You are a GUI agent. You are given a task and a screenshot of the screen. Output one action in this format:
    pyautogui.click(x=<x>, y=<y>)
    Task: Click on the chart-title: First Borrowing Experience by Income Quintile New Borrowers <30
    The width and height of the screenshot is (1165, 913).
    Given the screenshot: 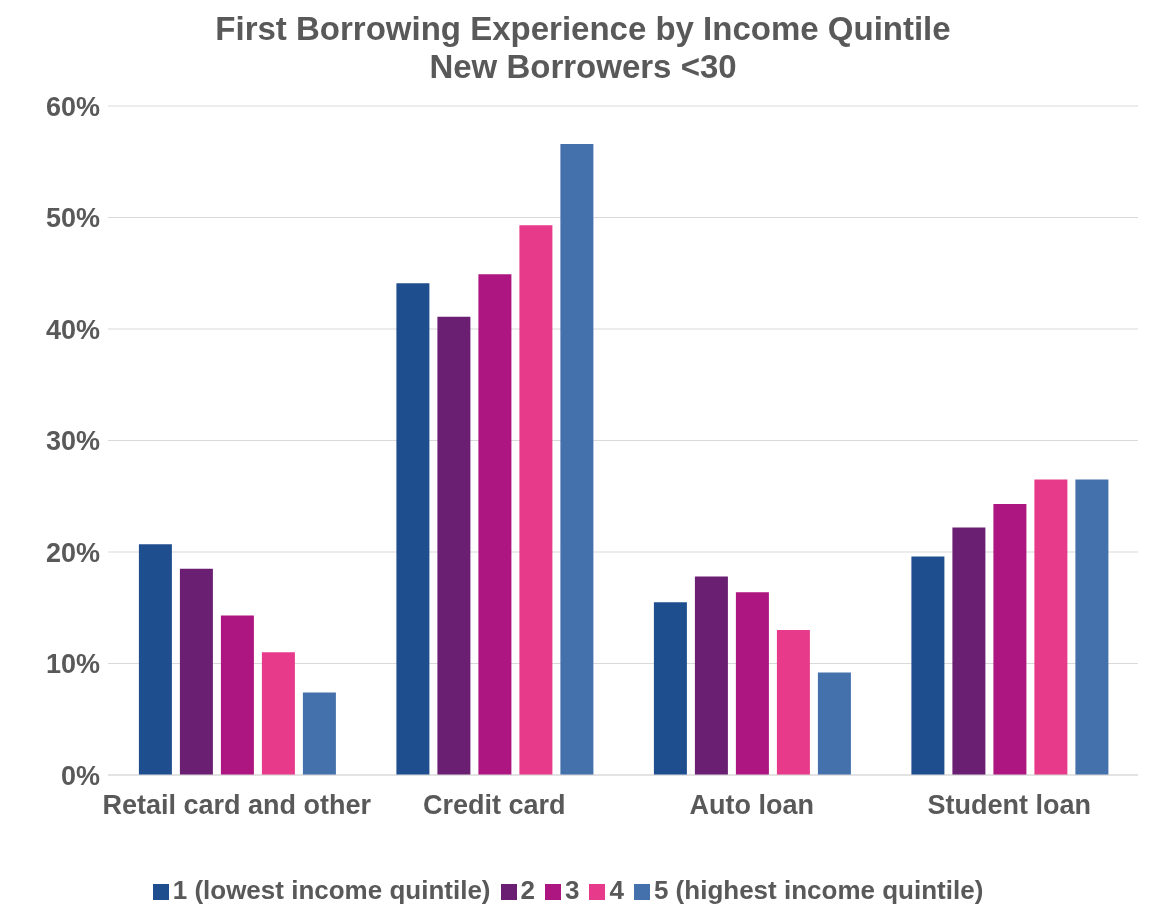 What is the action you would take?
    pyautogui.click(x=583, y=48)
    